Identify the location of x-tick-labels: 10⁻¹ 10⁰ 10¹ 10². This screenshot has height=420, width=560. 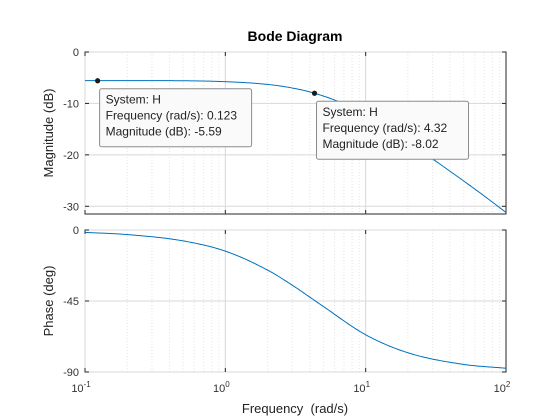
(291, 387).